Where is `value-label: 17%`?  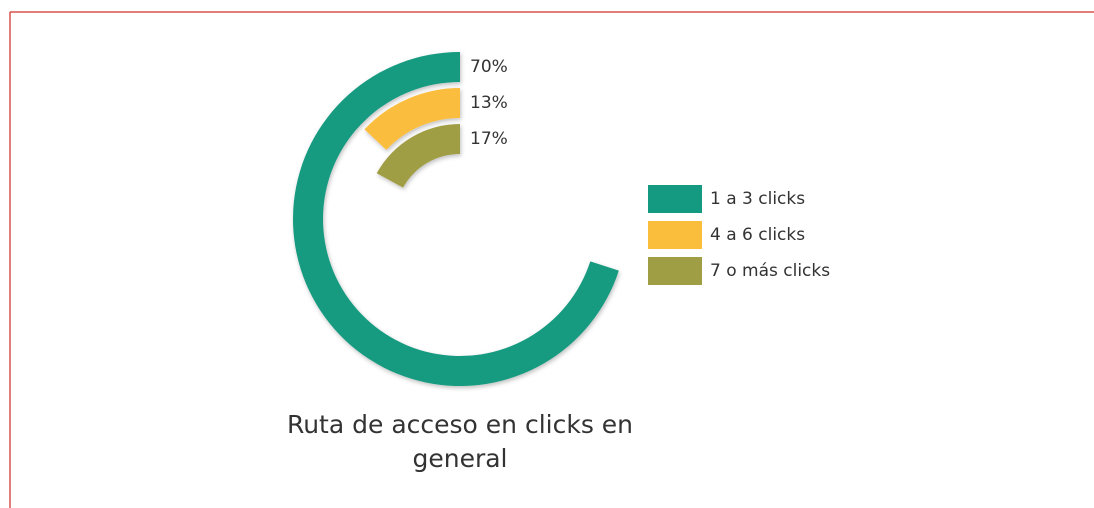 value-label: 17% is located at coordinates (489, 139).